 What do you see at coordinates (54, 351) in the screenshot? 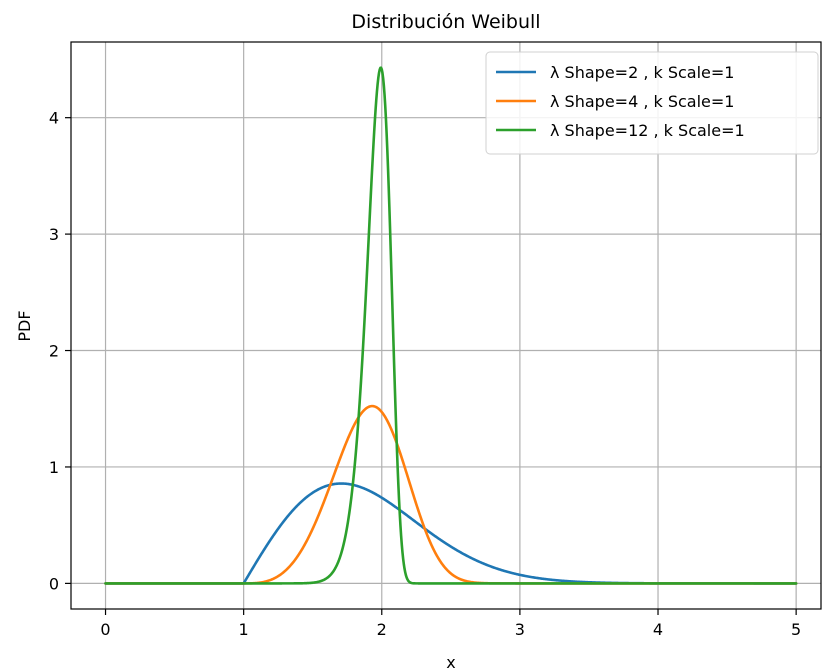
I see `y-tick-label: 2` at bounding box center [54, 351].